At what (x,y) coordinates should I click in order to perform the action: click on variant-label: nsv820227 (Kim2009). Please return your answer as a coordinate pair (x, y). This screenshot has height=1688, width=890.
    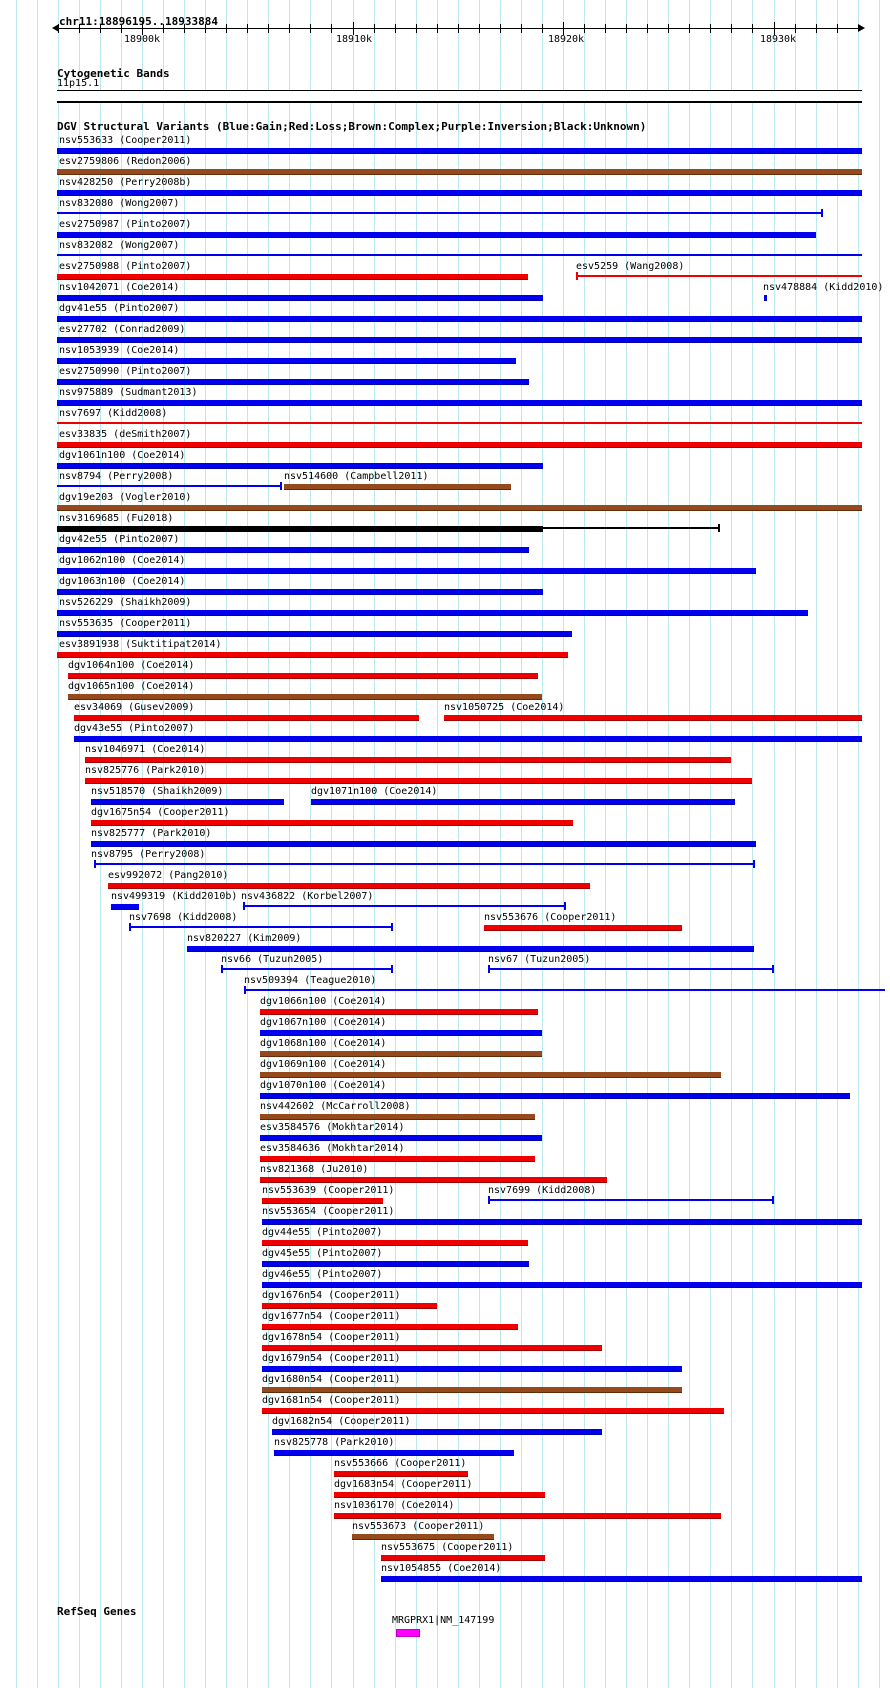
    Looking at the image, I should click on (244, 938).